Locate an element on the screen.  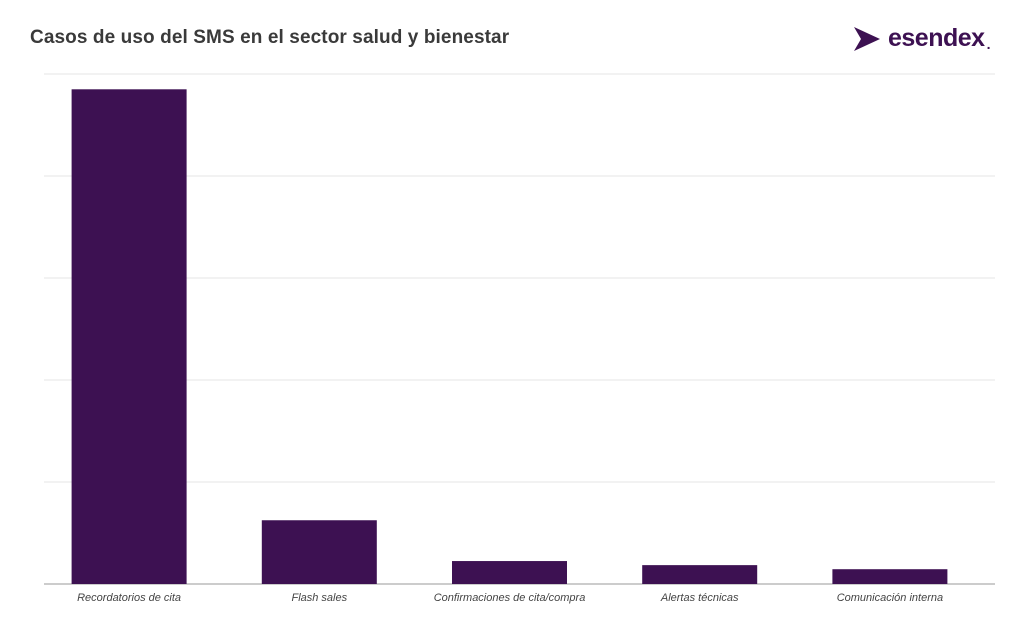
esendex-arrow-icon is located at coordinates (867, 38).